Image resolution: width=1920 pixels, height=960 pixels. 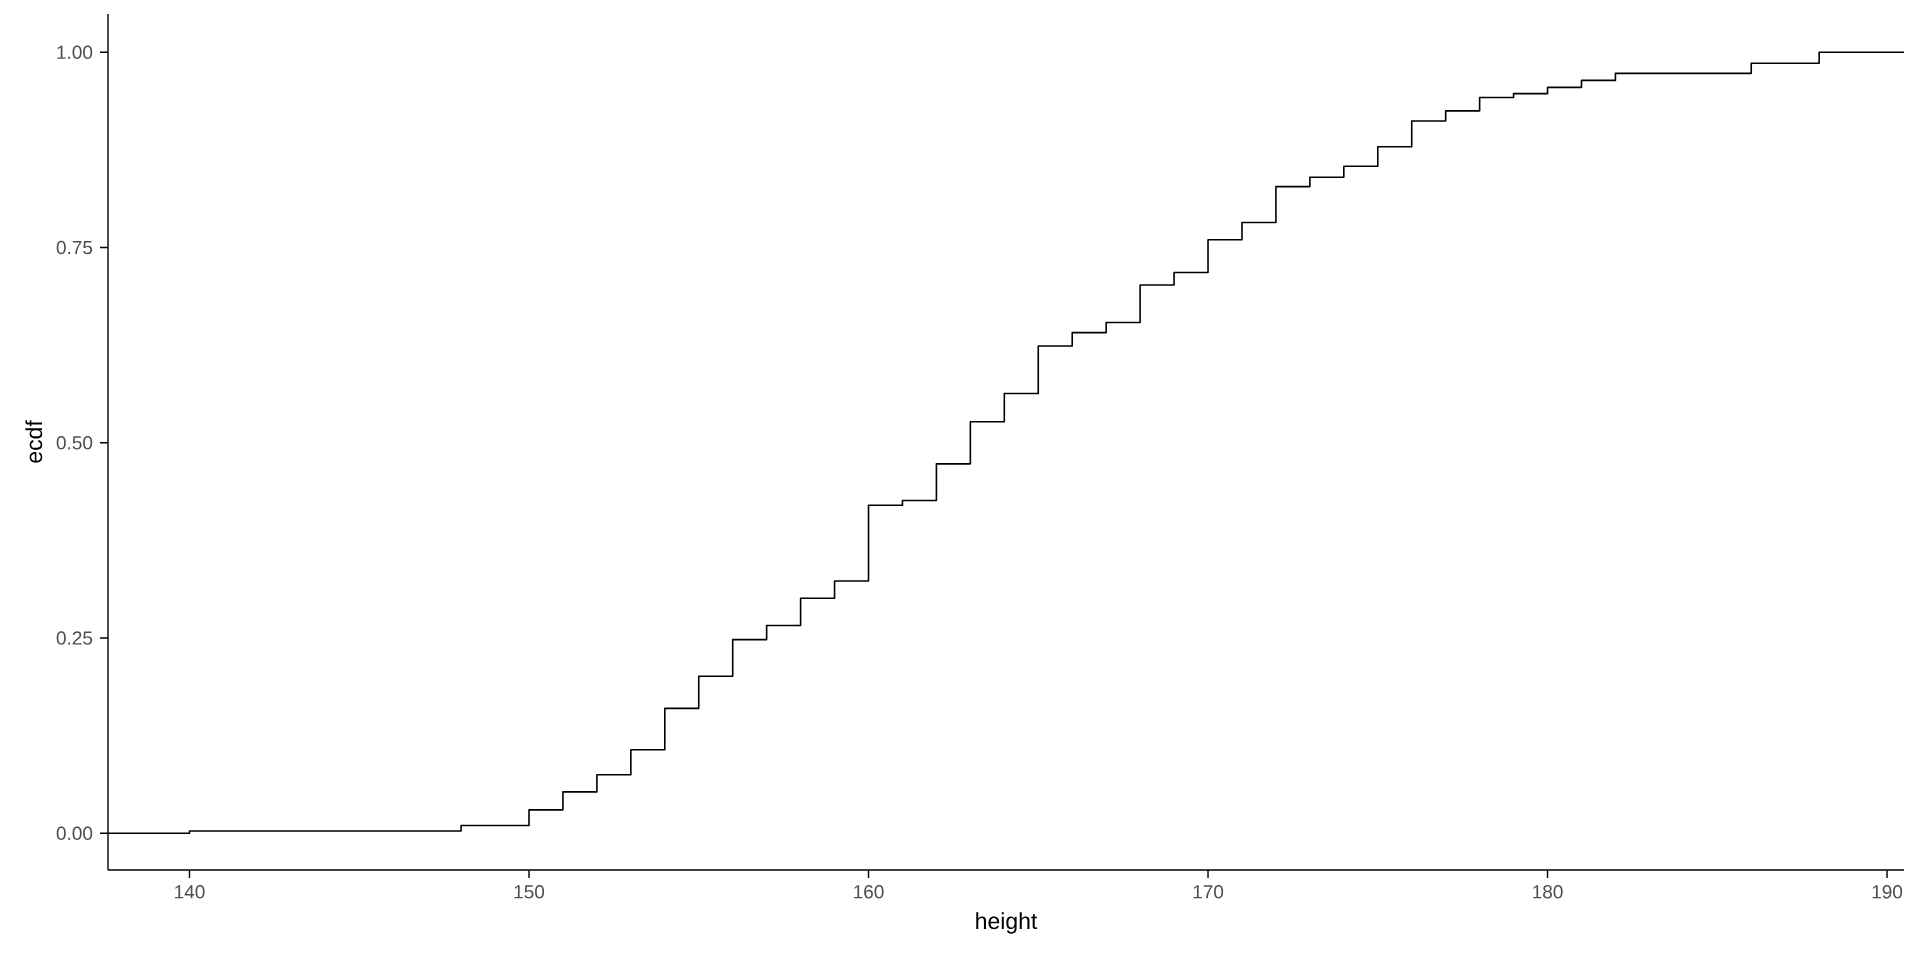 What do you see at coordinates (1007, 923) in the screenshot?
I see `x-axis-title: height` at bounding box center [1007, 923].